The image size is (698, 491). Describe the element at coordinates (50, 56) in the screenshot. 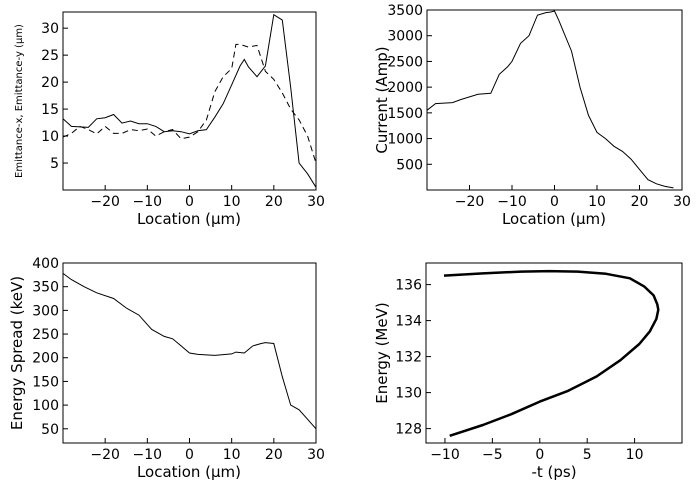

I see `emittance-ytick-label: 25` at that location.